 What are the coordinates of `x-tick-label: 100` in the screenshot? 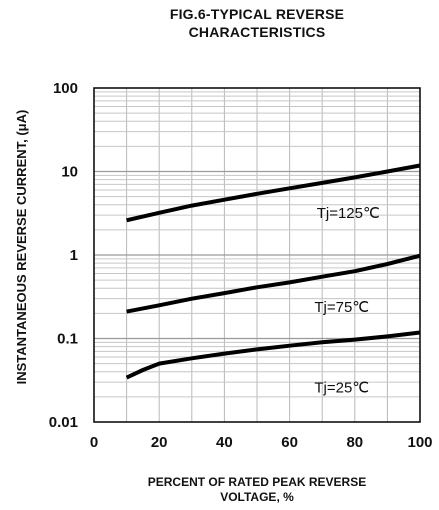 It's located at (419, 442).